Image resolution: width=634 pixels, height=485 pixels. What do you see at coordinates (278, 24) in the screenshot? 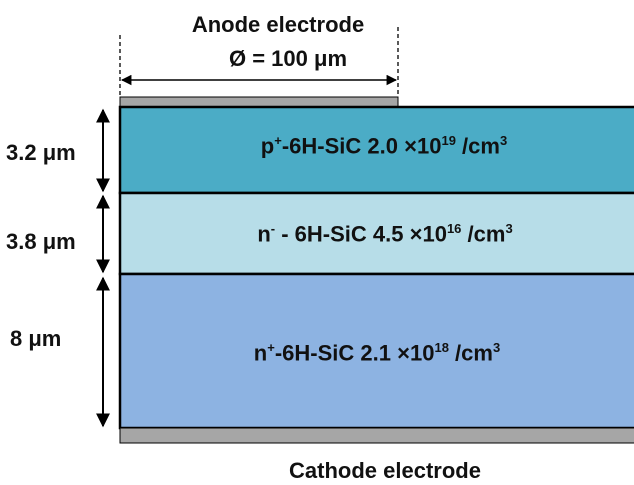
I see `anode-label: Anode electrode` at bounding box center [278, 24].